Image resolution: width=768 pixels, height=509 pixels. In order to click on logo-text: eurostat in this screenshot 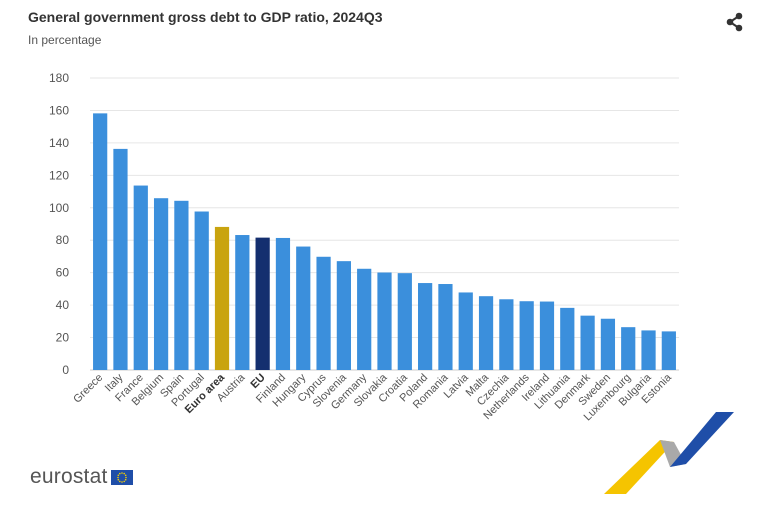, I will do `click(69, 476)`.